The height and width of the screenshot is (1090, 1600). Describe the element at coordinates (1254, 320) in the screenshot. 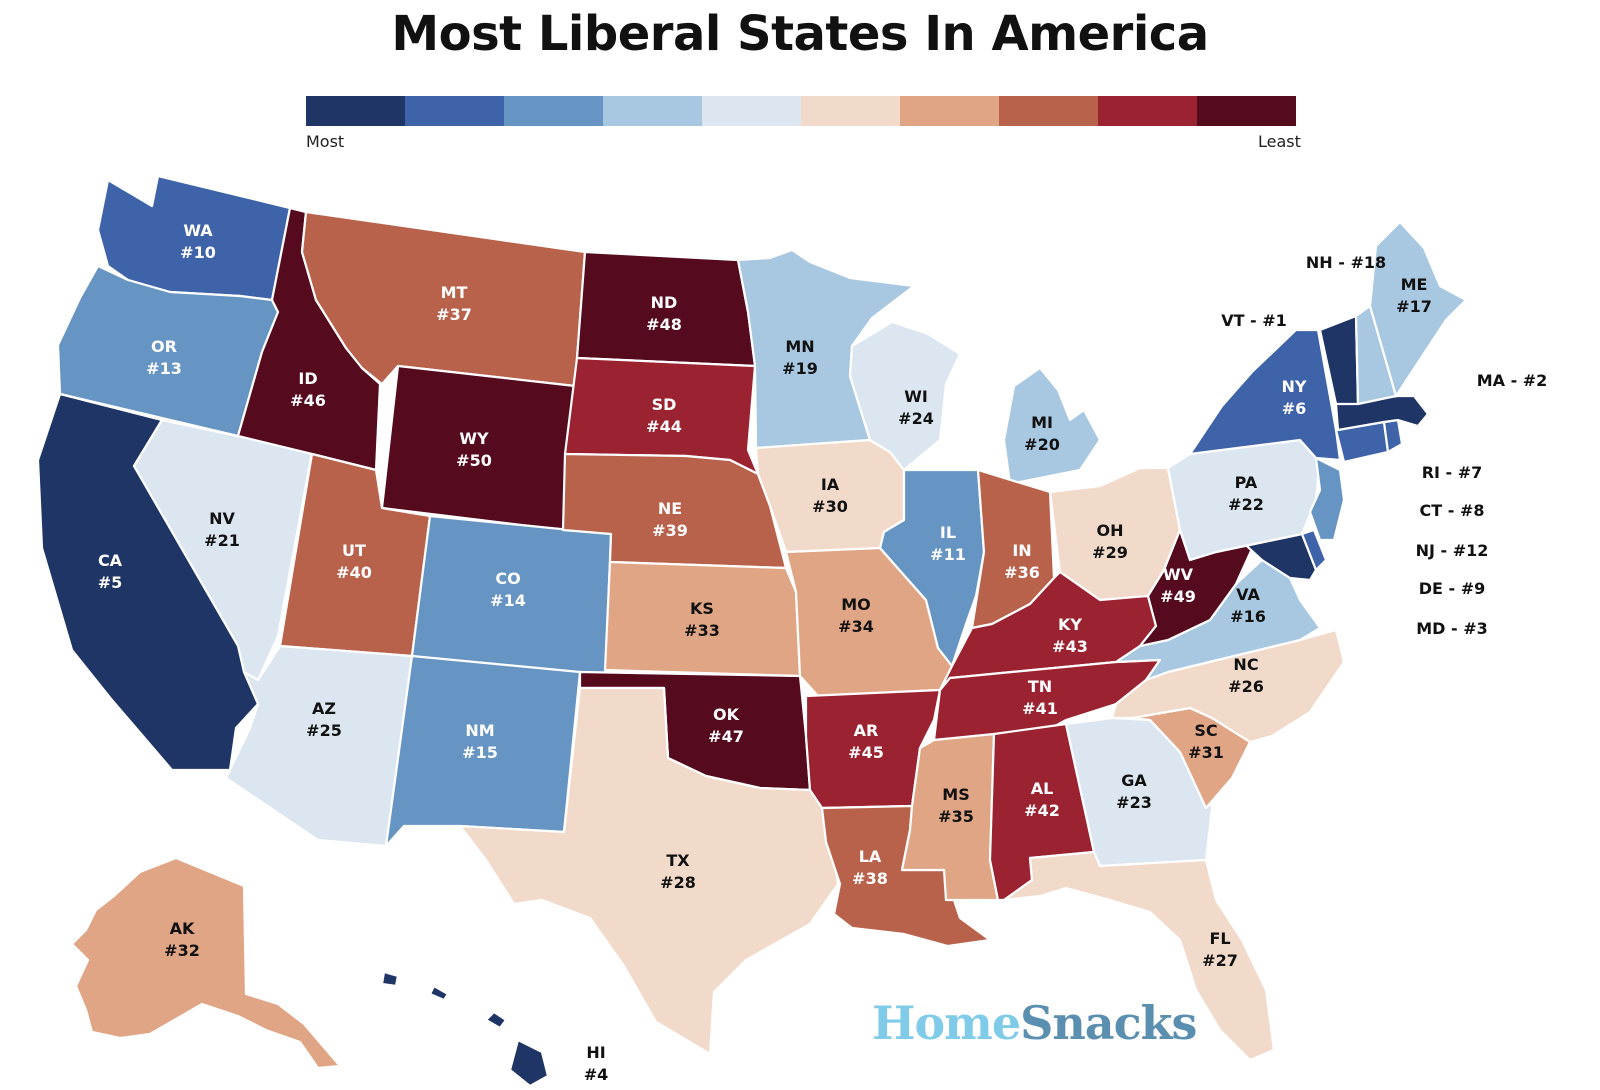

I see `callout-vt: VT - #1` at that location.